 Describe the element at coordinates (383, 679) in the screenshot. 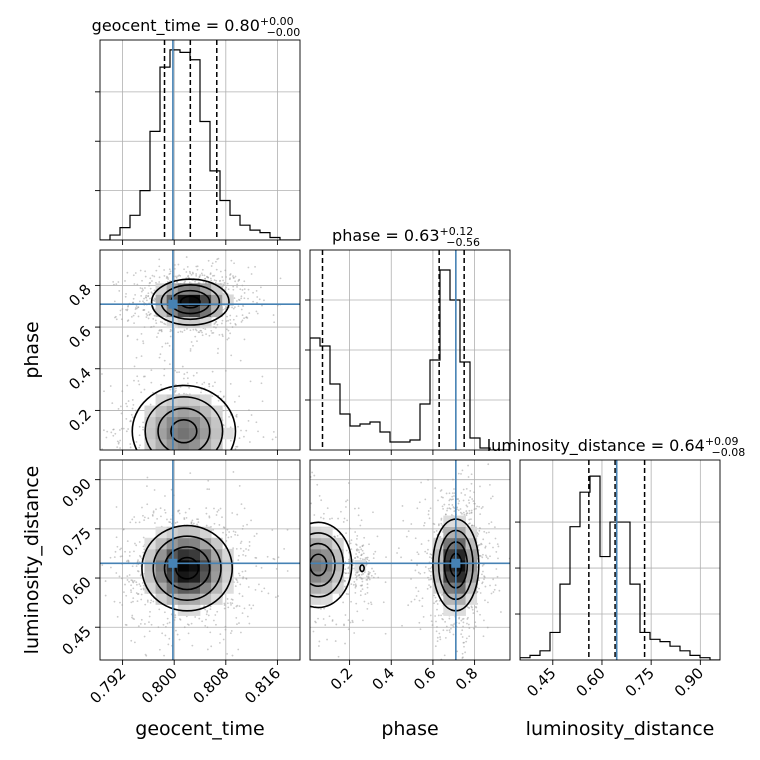

I see `x-tick-label-1: 0.4` at that location.